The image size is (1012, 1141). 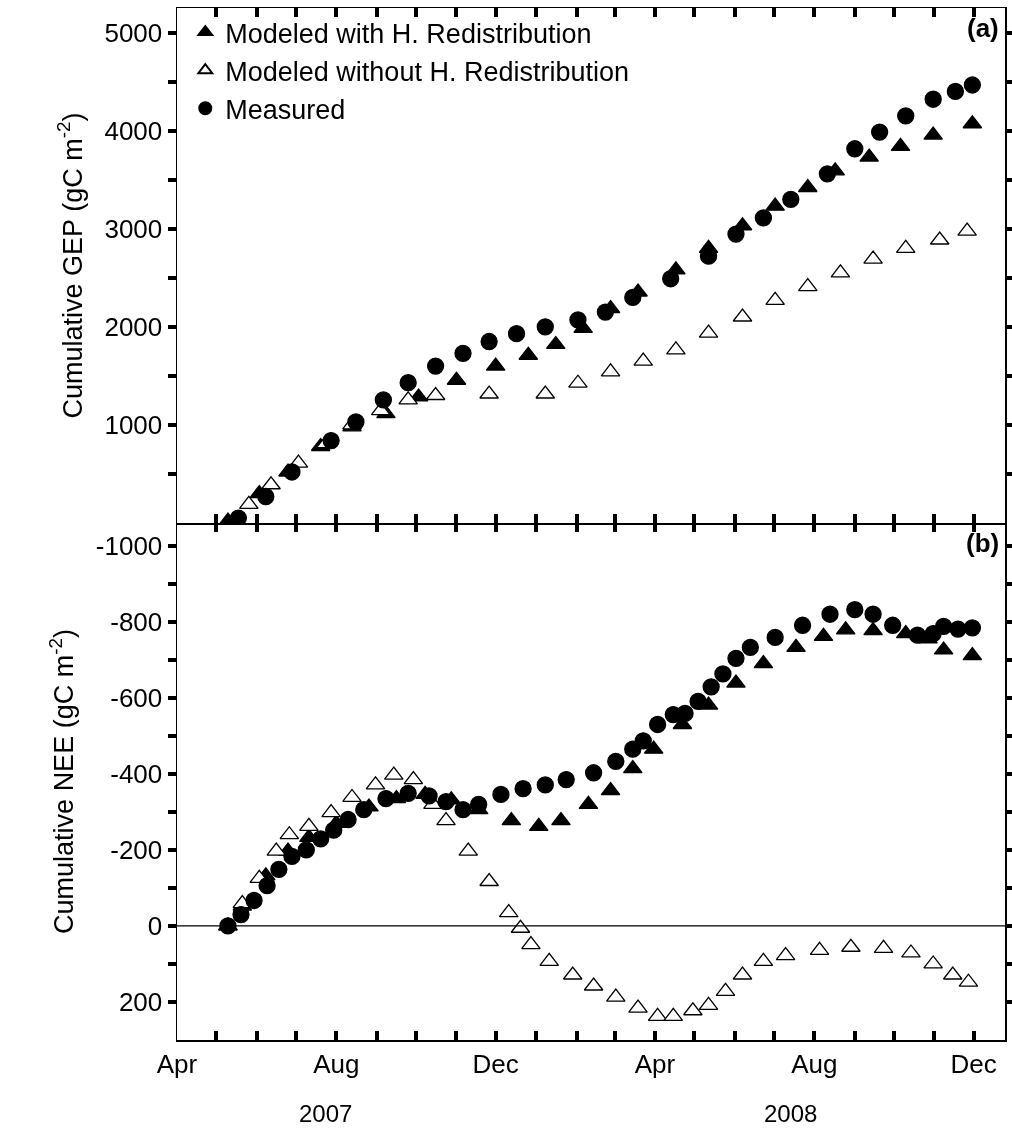 I want to click on legend-label: Modeled without H. Redistribution, so click(x=427, y=71).